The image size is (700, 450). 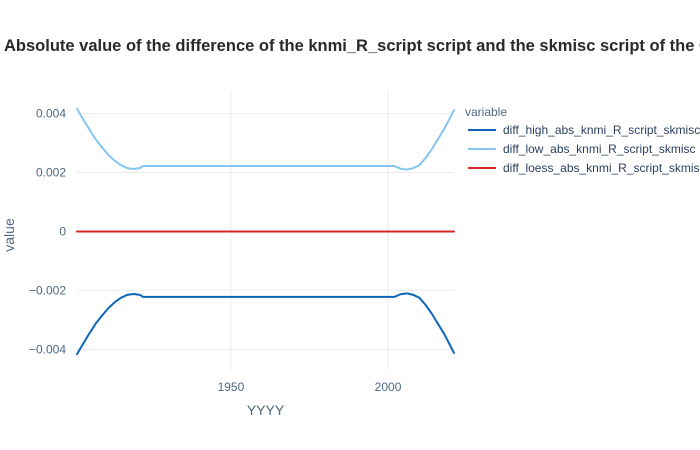 I want to click on legend-label: diff_low_abs_knmi_R_script_skmisc, so click(x=599, y=149).